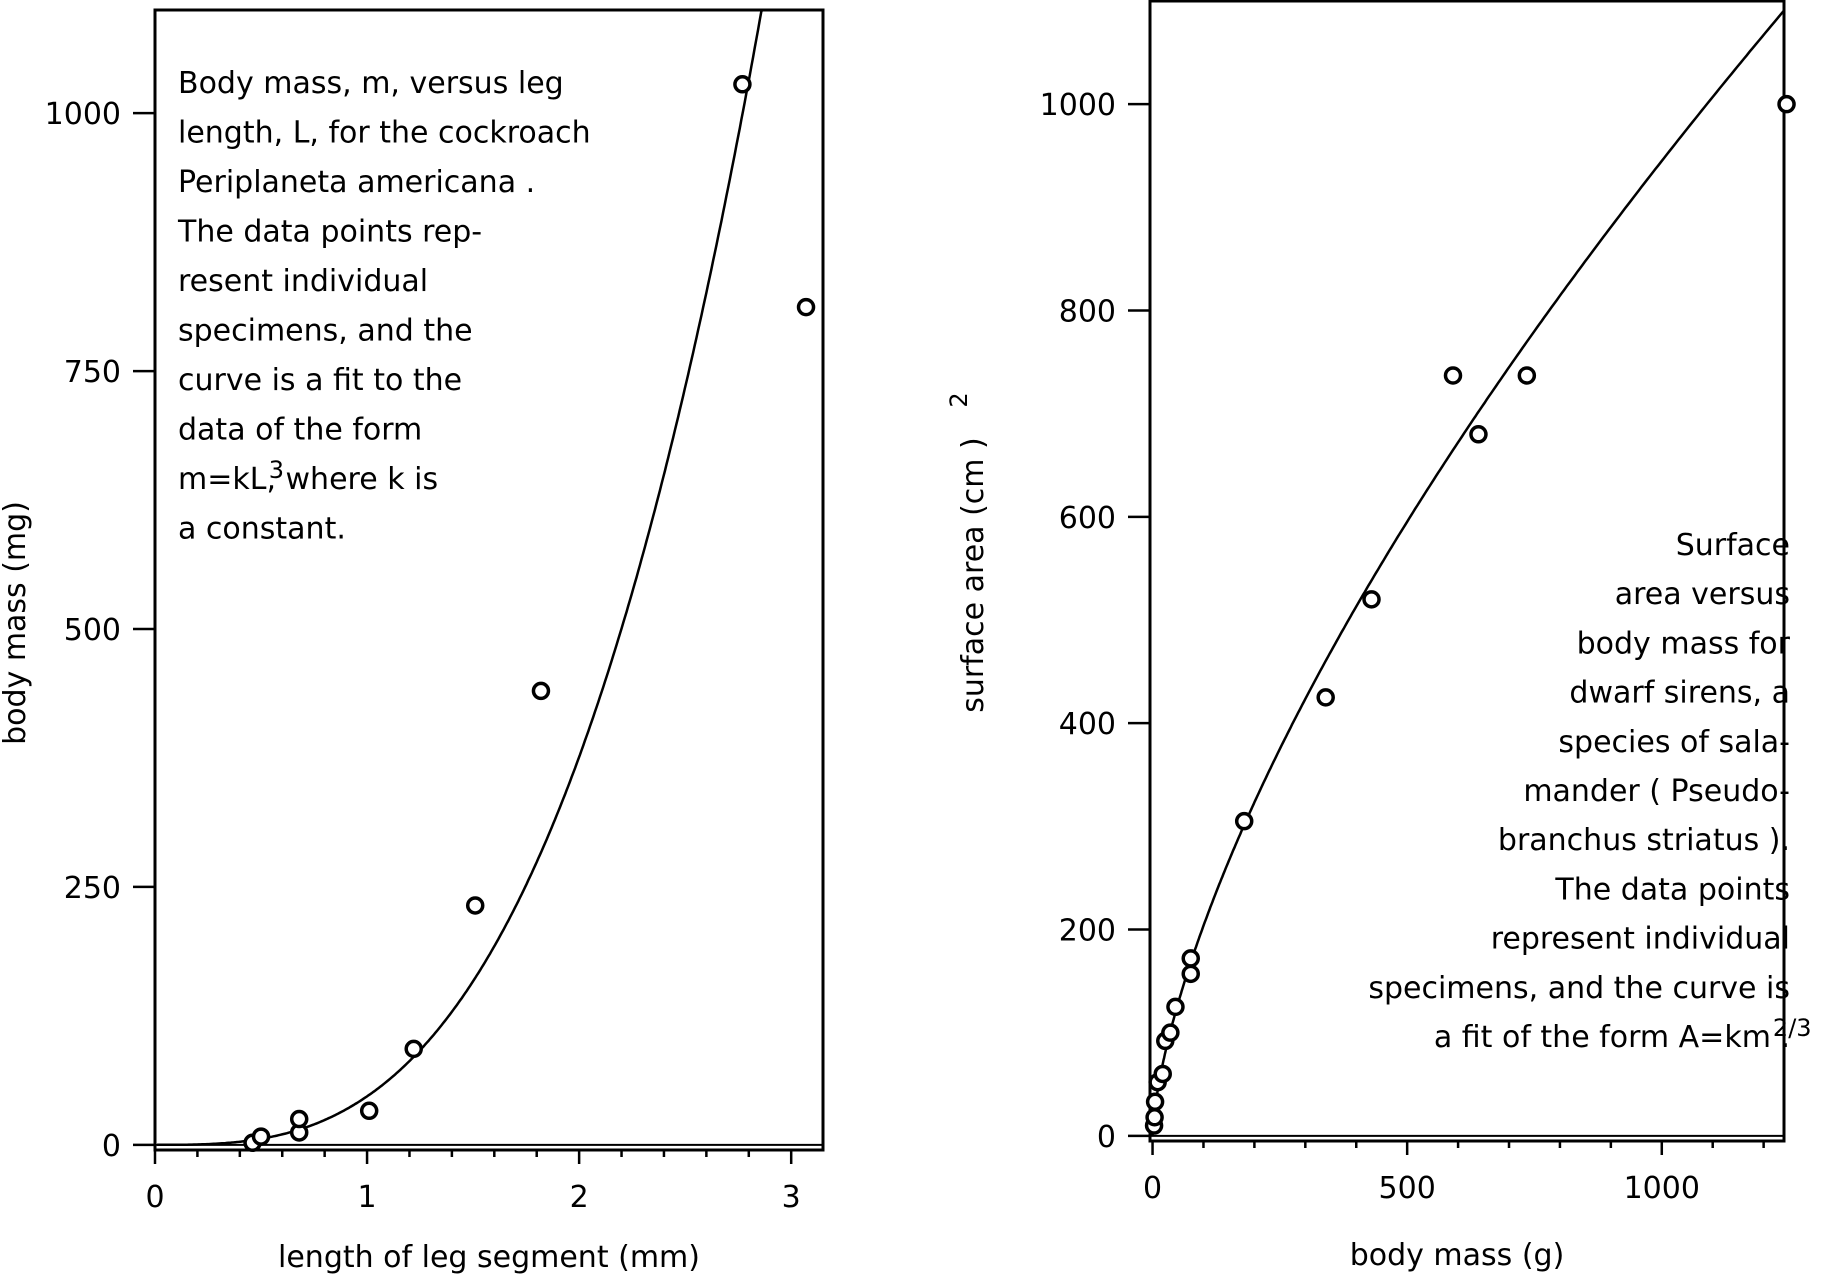  I want to click on annotation-line: a constant., so click(262, 529).